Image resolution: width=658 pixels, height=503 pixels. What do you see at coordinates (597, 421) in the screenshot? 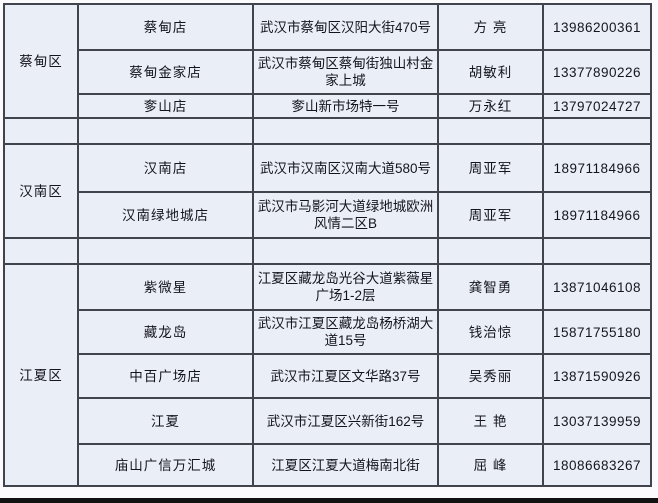
I see `phone-cell: 13037139959` at bounding box center [597, 421].